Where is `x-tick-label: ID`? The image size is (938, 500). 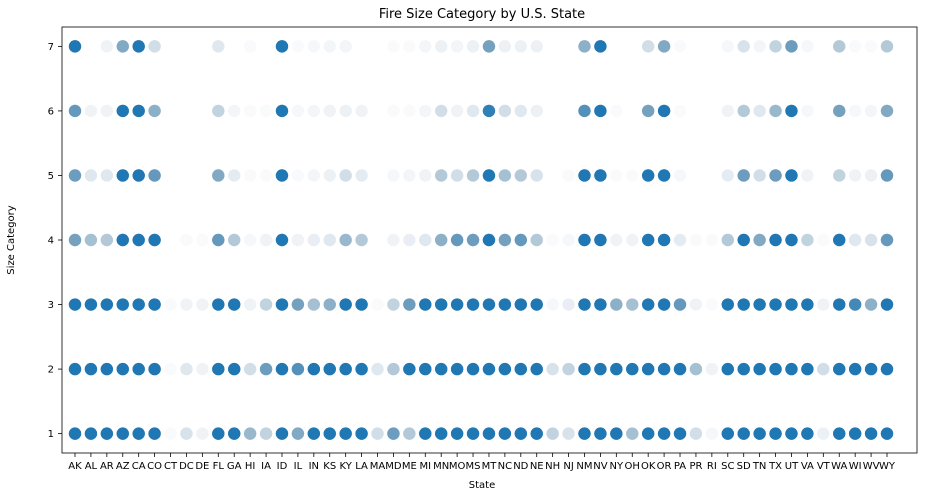 x-tick-label: ID is located at coordinates (282, 466).